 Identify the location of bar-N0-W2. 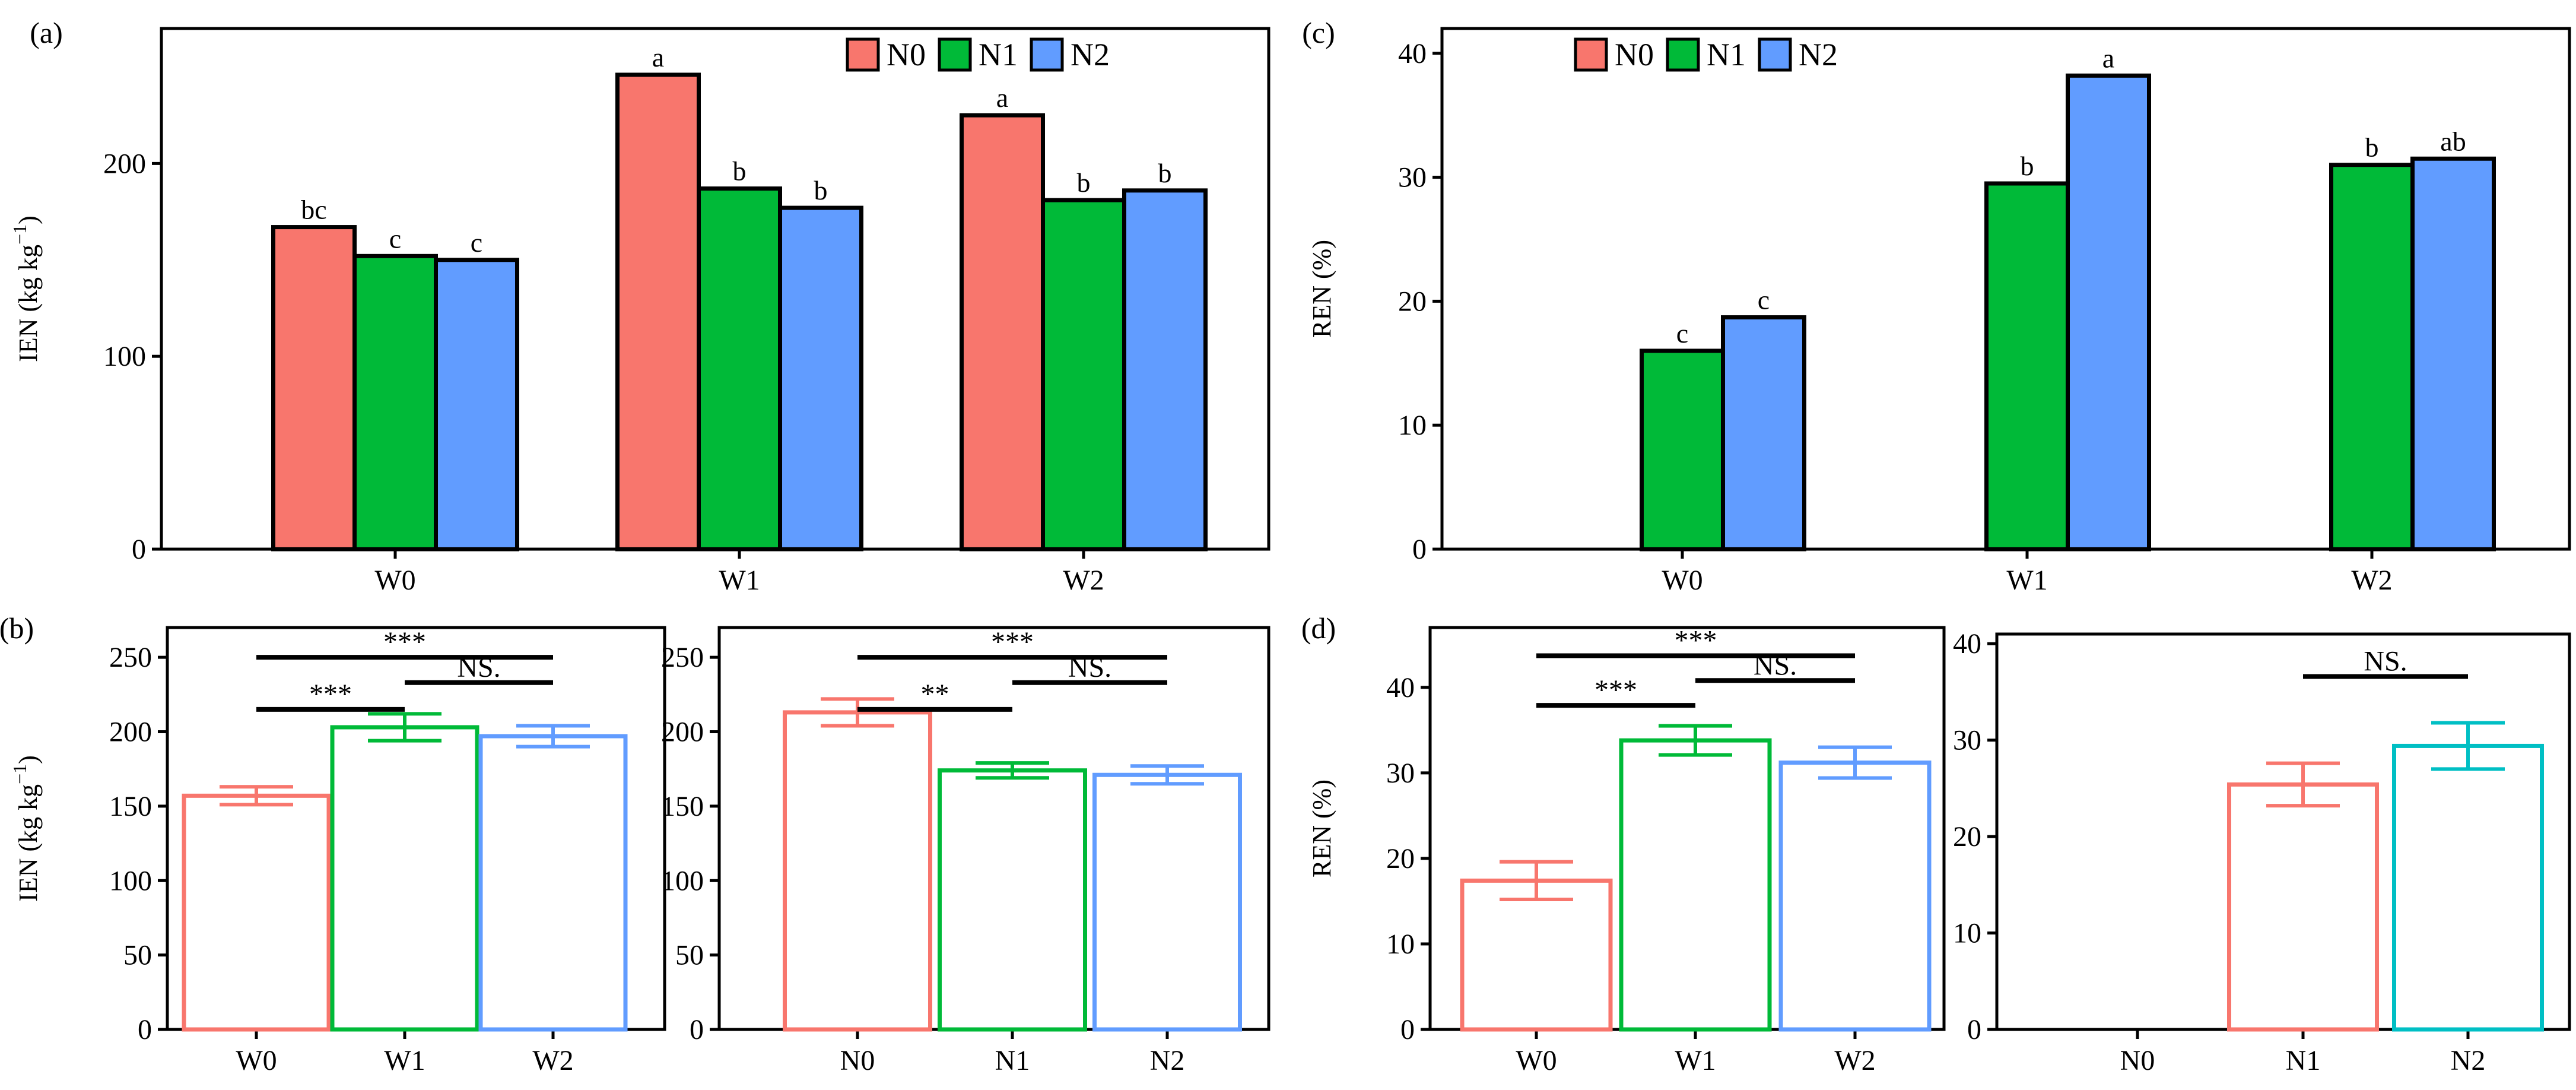
(1003, 332).